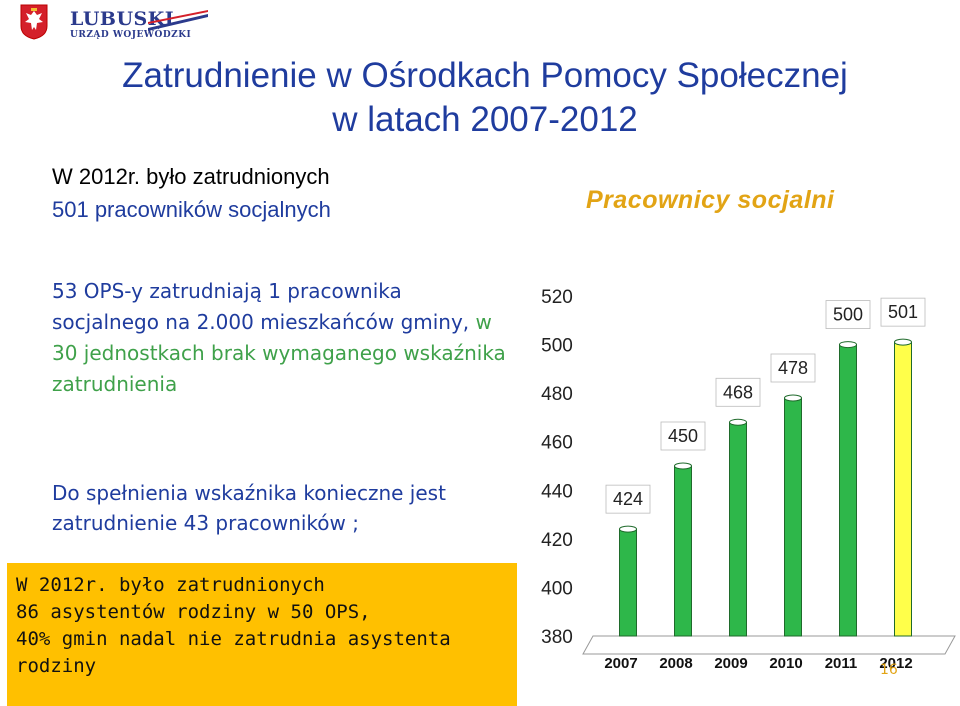  What do you see at coordinates (841, 663) in the screenshot?
I see `x-tick-label: 2011` at bounding box center [841, 663].